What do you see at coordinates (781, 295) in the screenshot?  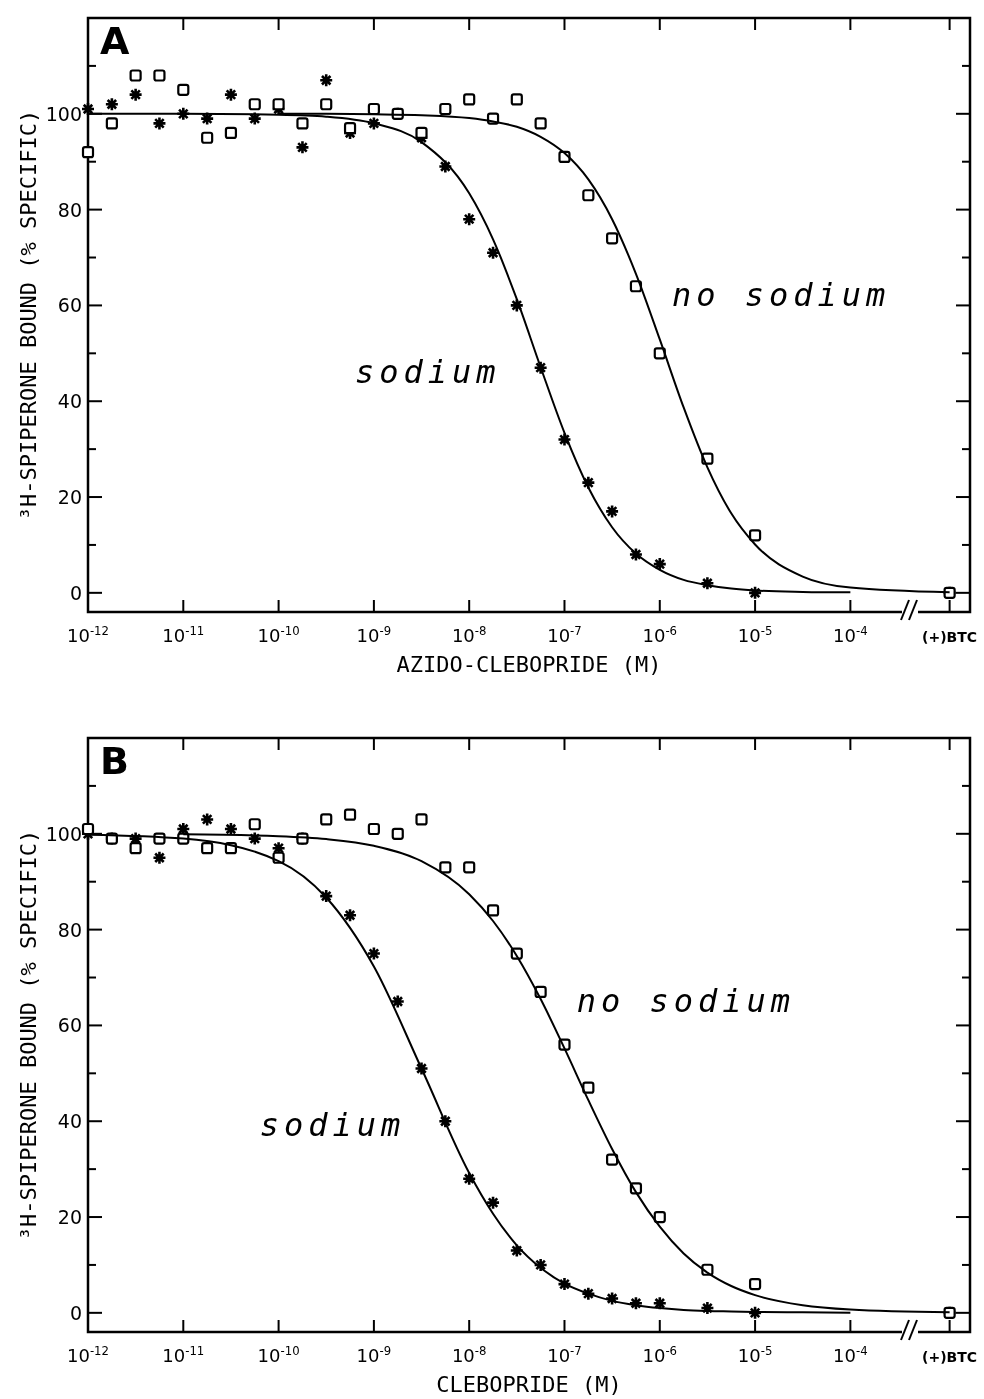 I see `legend-label: no sodium` at bounding box center [781, 295].